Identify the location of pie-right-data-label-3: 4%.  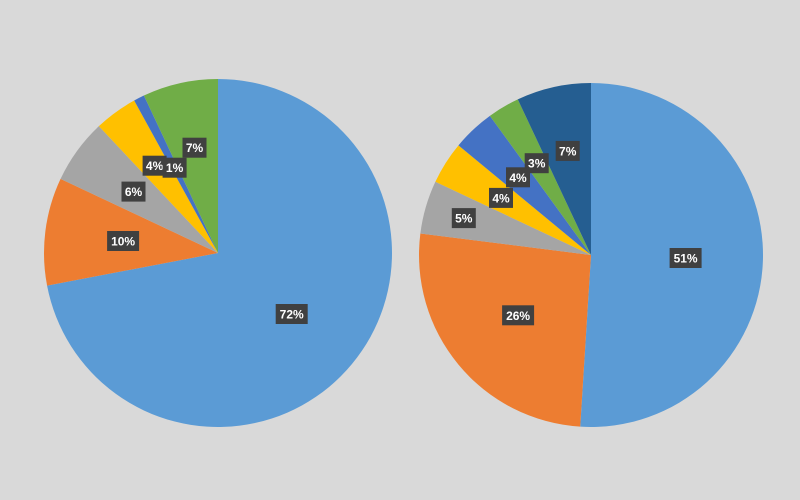
(501, 197).